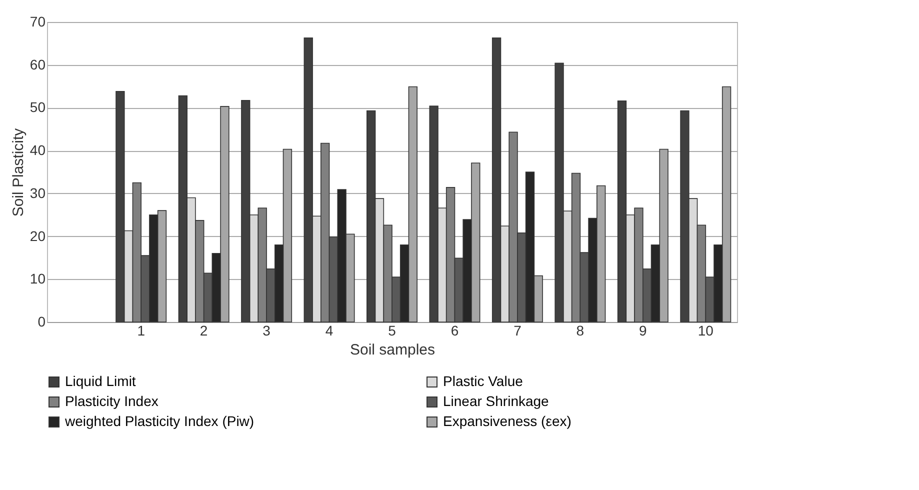 This screenshot has height=490, width=919. I want to click on x-tick-label: 5, so click(392, 330).